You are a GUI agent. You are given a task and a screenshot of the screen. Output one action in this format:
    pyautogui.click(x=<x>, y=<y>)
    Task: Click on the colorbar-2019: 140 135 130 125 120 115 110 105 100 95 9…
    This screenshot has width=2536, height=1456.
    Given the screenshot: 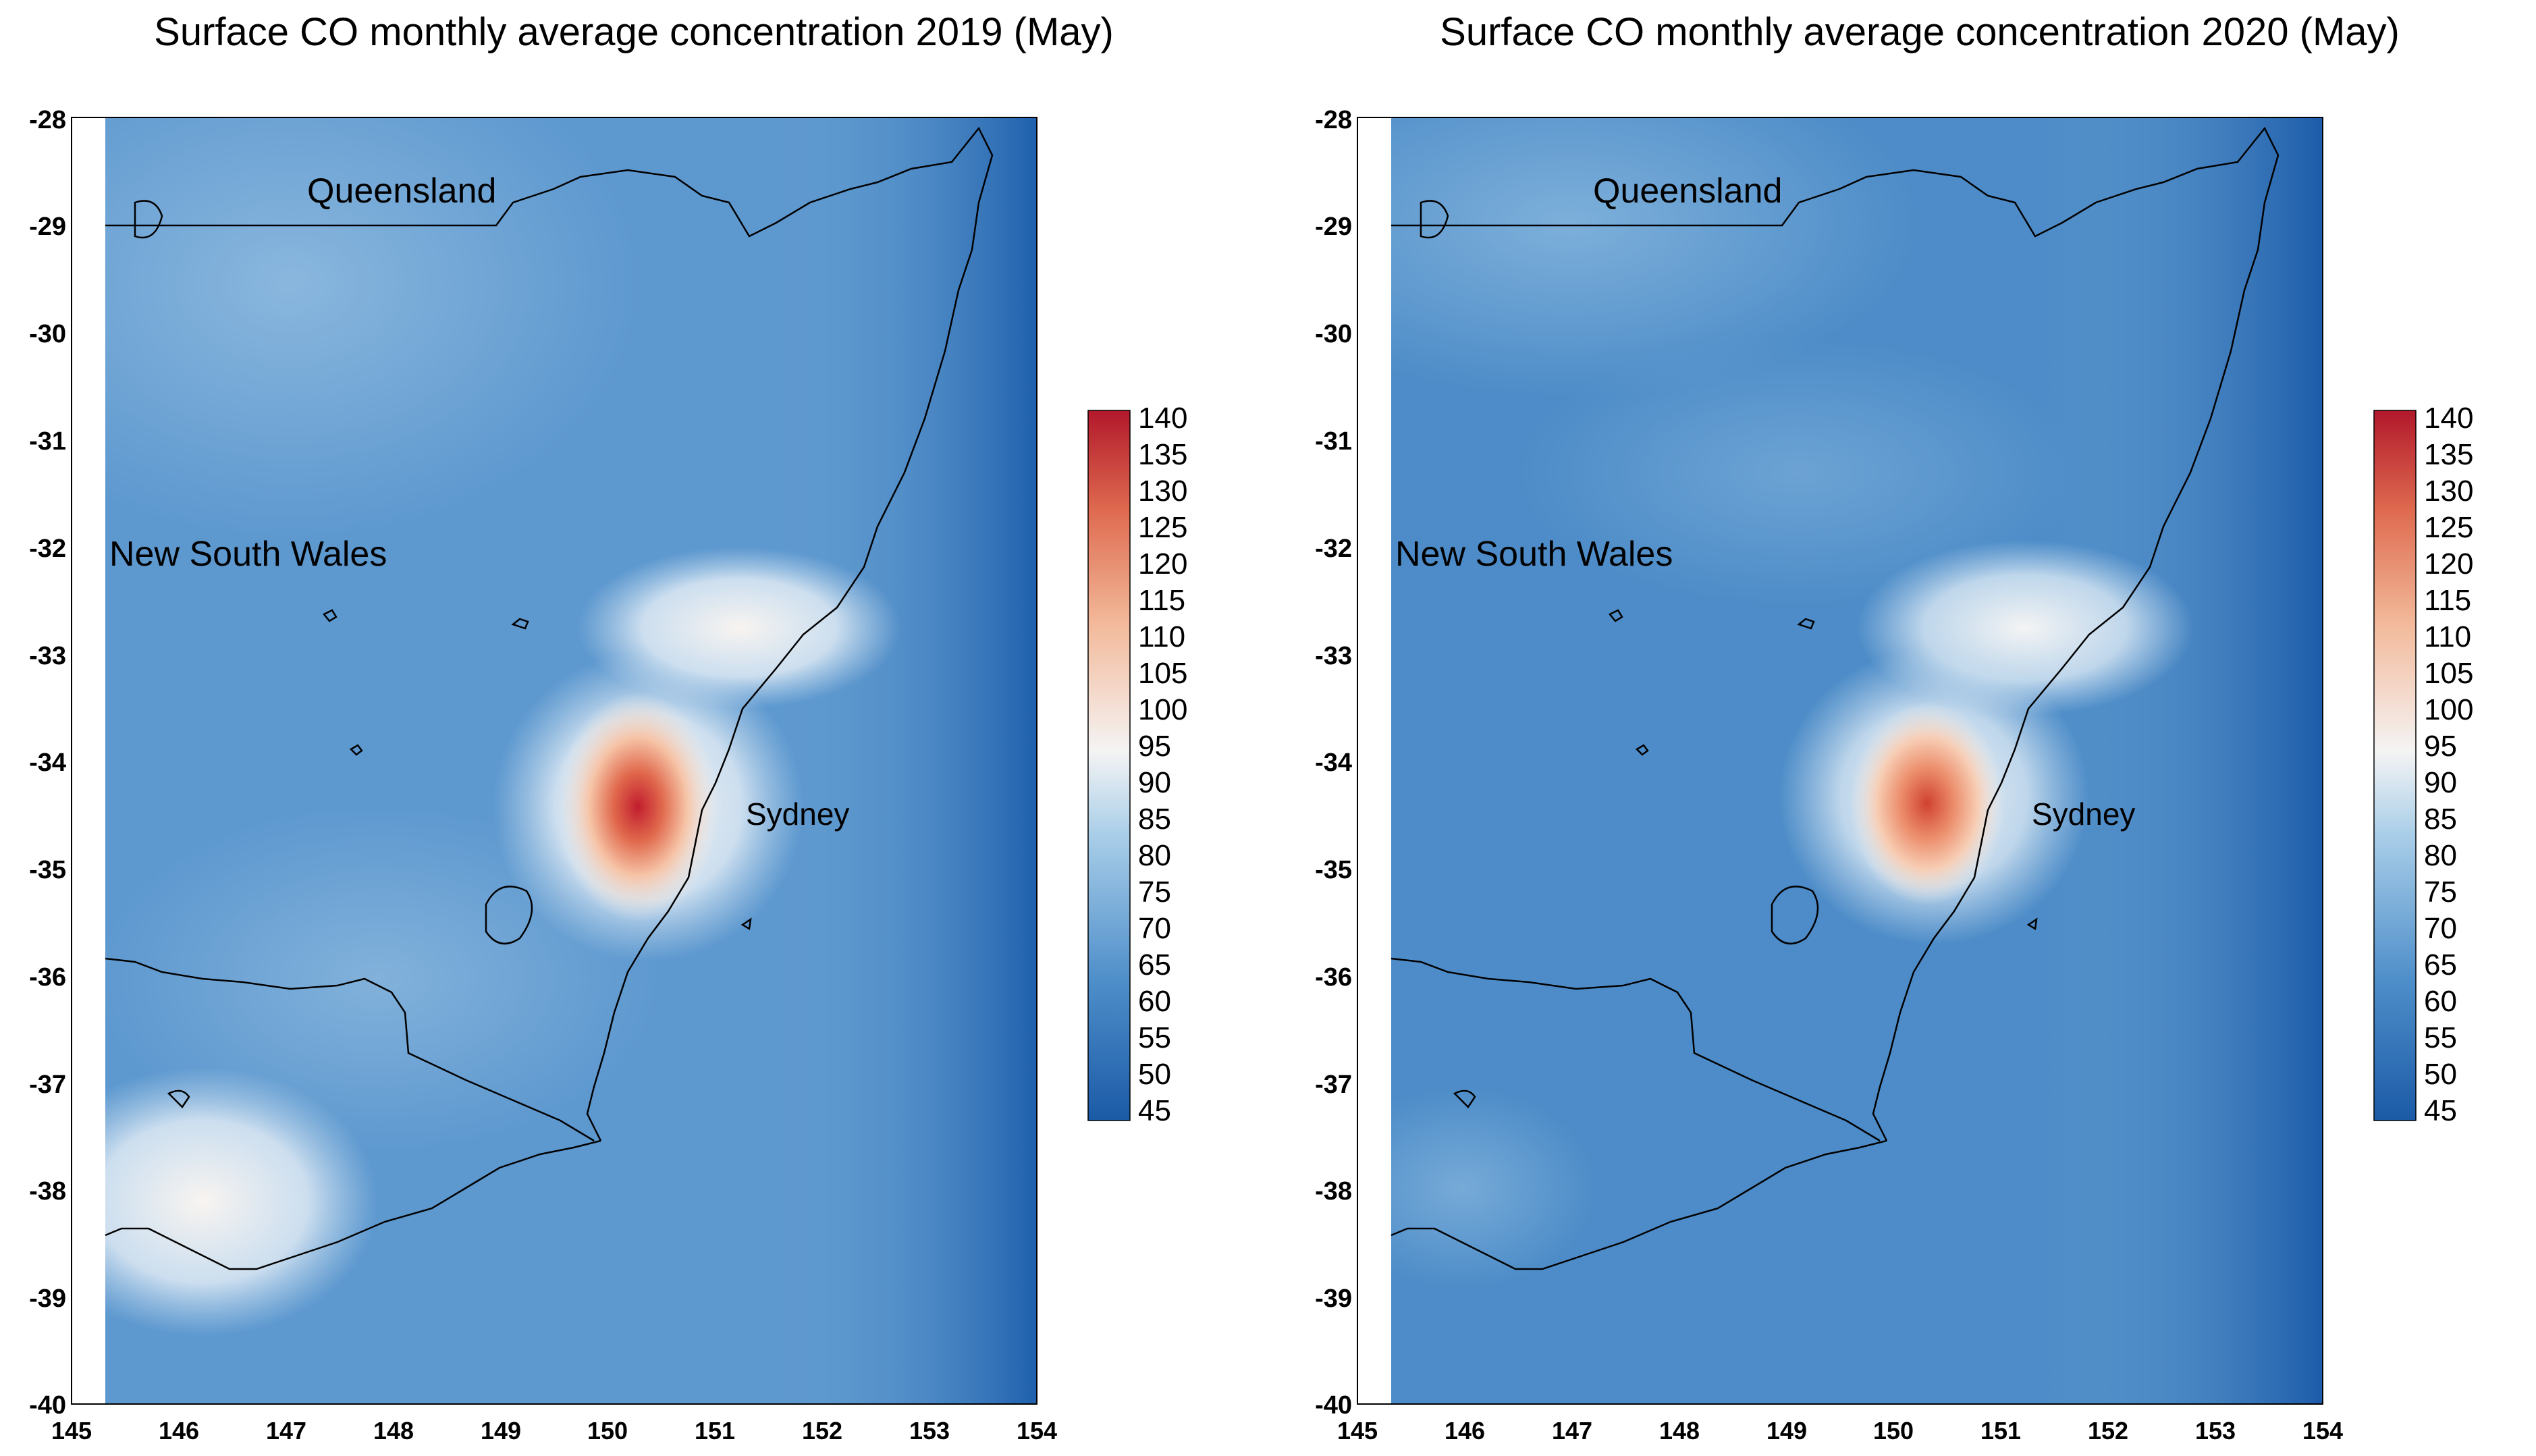 What is the action you would take?
    pyautogui.click(x=1137, y=765)
    